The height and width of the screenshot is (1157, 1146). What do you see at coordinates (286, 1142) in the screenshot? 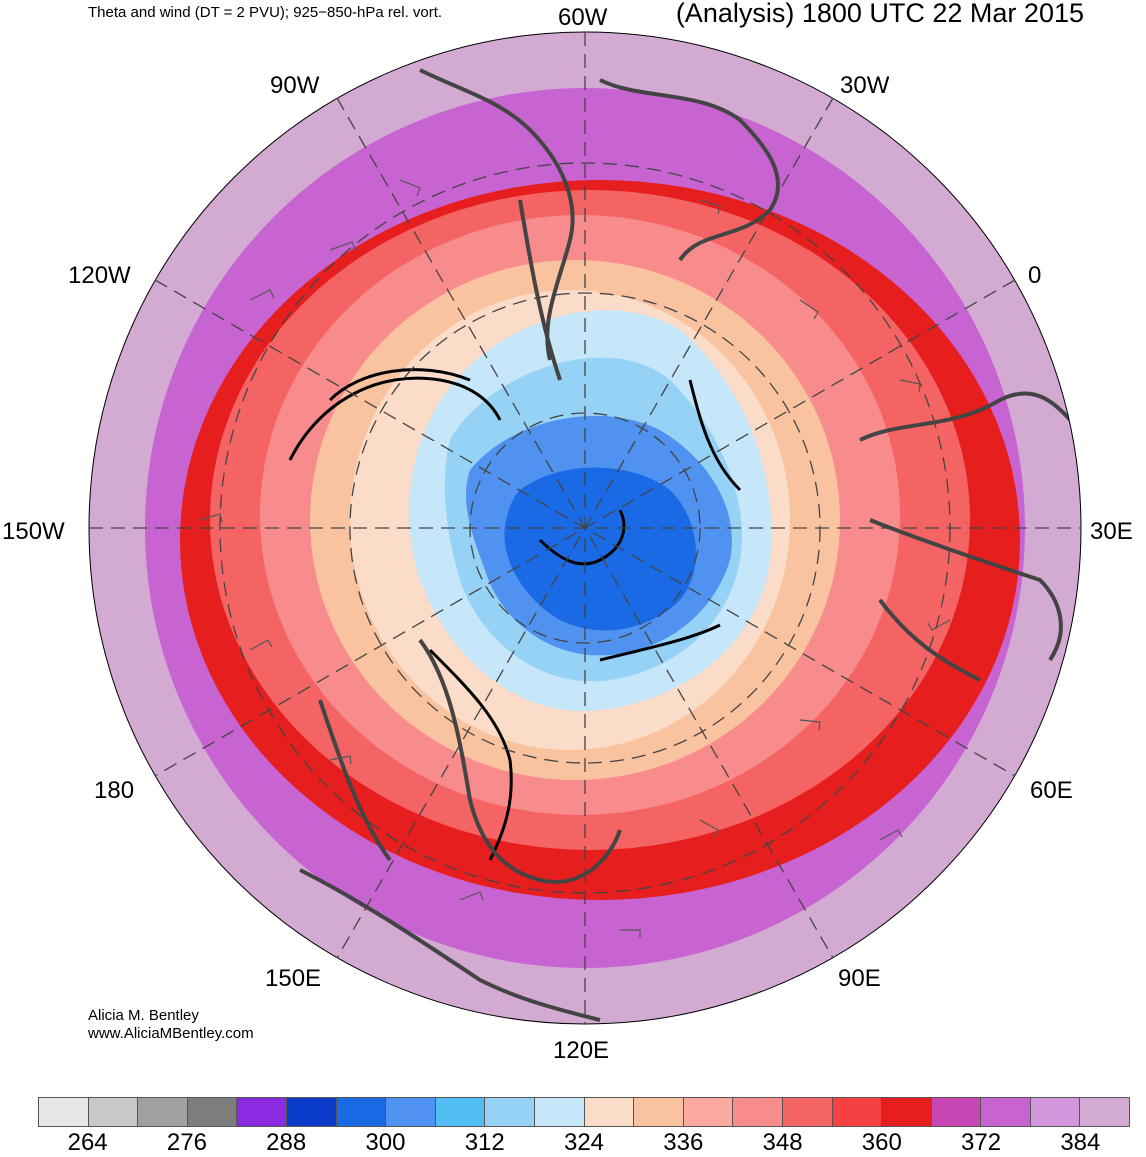
I see `colorbar-tick-label: 288` at bounding box center [286, 1142].